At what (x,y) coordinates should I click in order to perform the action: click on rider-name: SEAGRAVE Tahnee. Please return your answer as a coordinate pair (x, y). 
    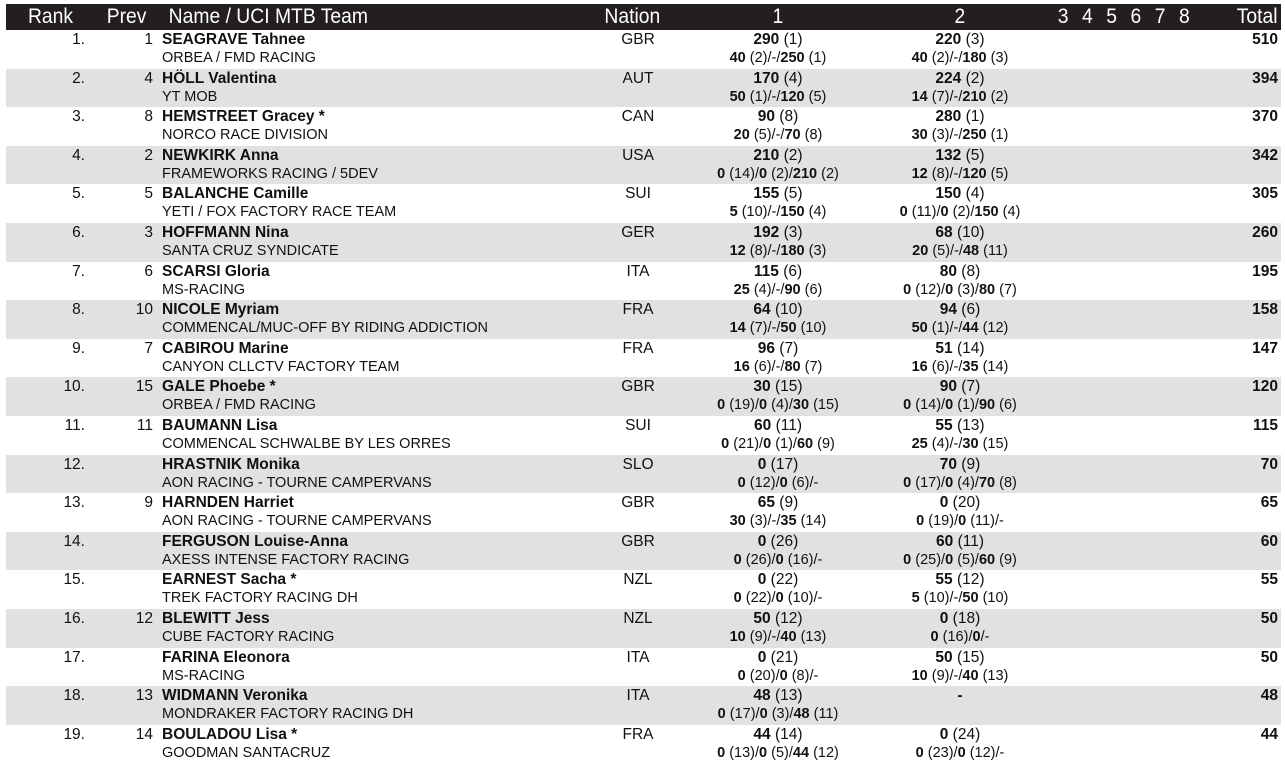
    Looking at the image, I should click on (234, 39).